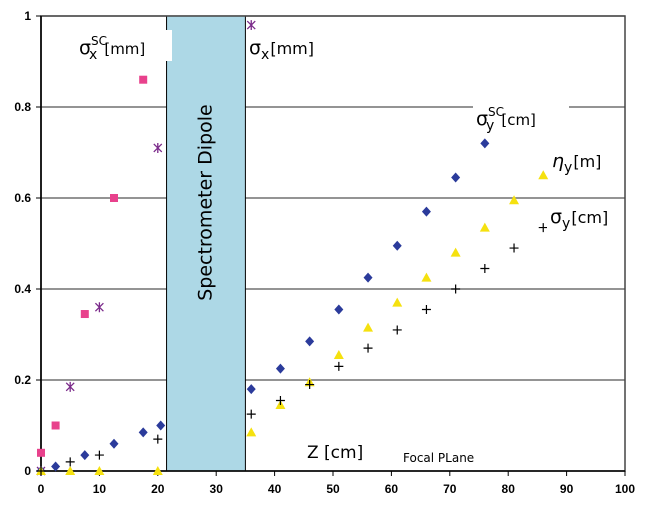 The image size is (651, 508). Describe the element at coordinates (22, 380) in the screenshot. I see `y-tick-label: 0.2` at that location.